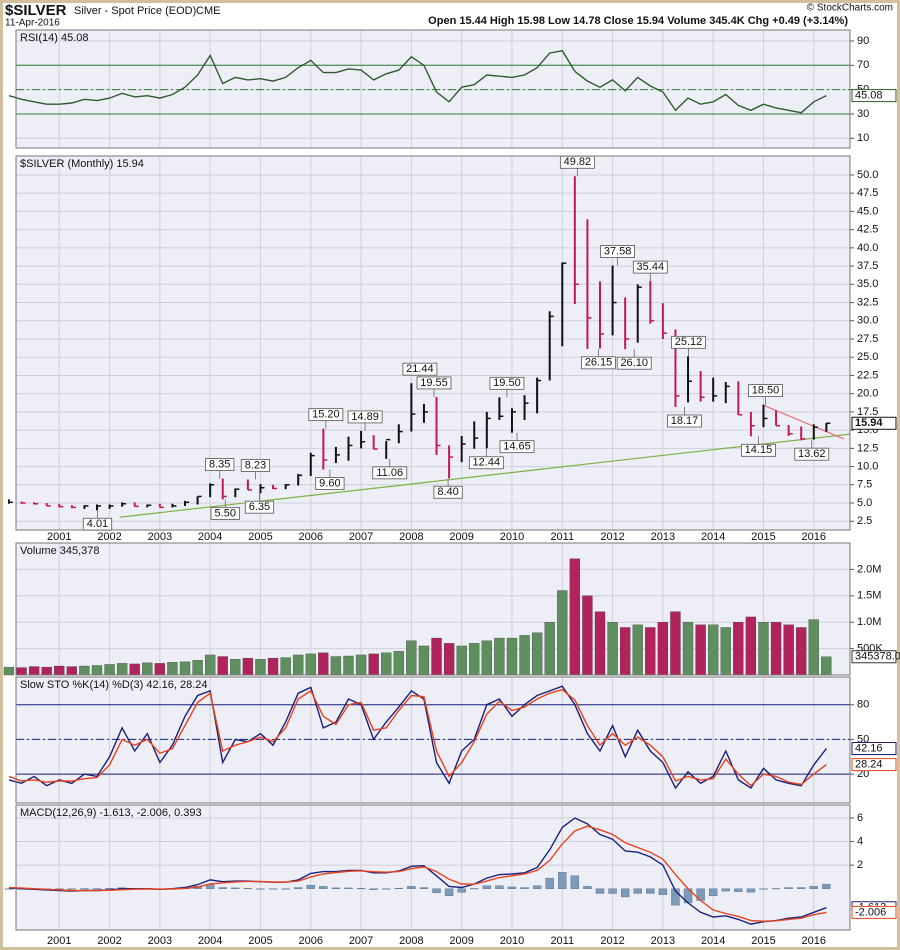  I want to click on annotation-label: 25.12, so click(689, 342).